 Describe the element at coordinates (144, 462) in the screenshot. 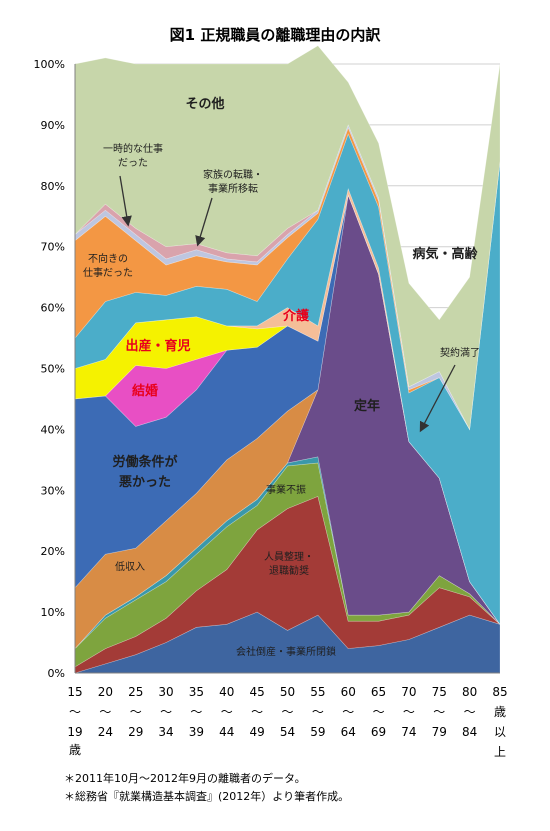

I see `annotation-line: 労働条件が` at that location.